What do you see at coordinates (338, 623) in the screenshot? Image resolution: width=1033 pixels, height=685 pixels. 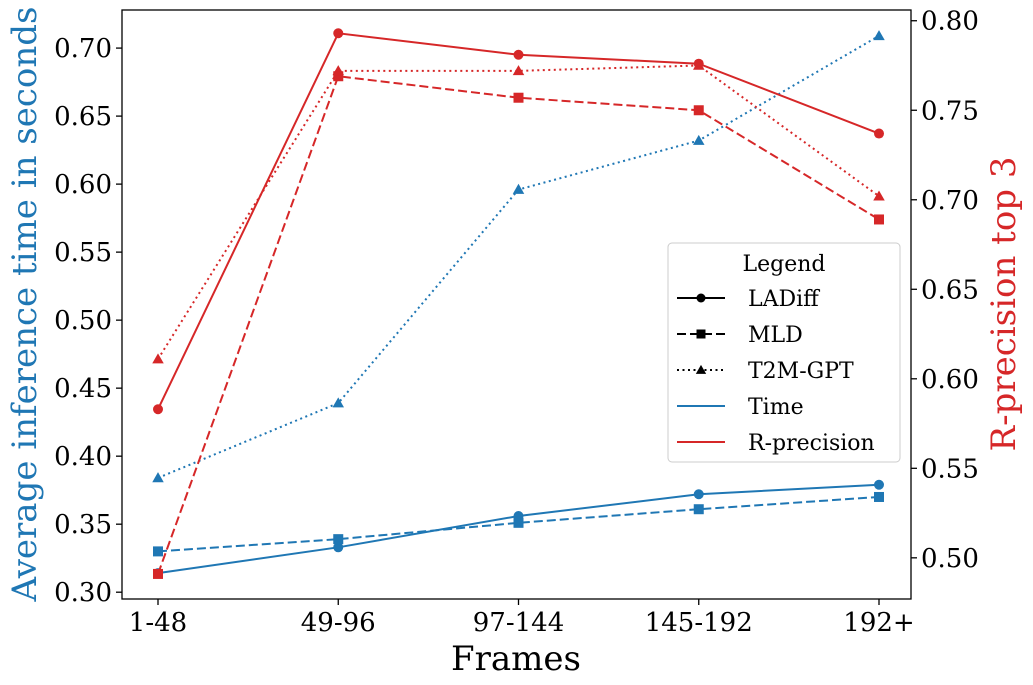 I see `x-tick-label: 49-96` at bounding box center [338, 623].